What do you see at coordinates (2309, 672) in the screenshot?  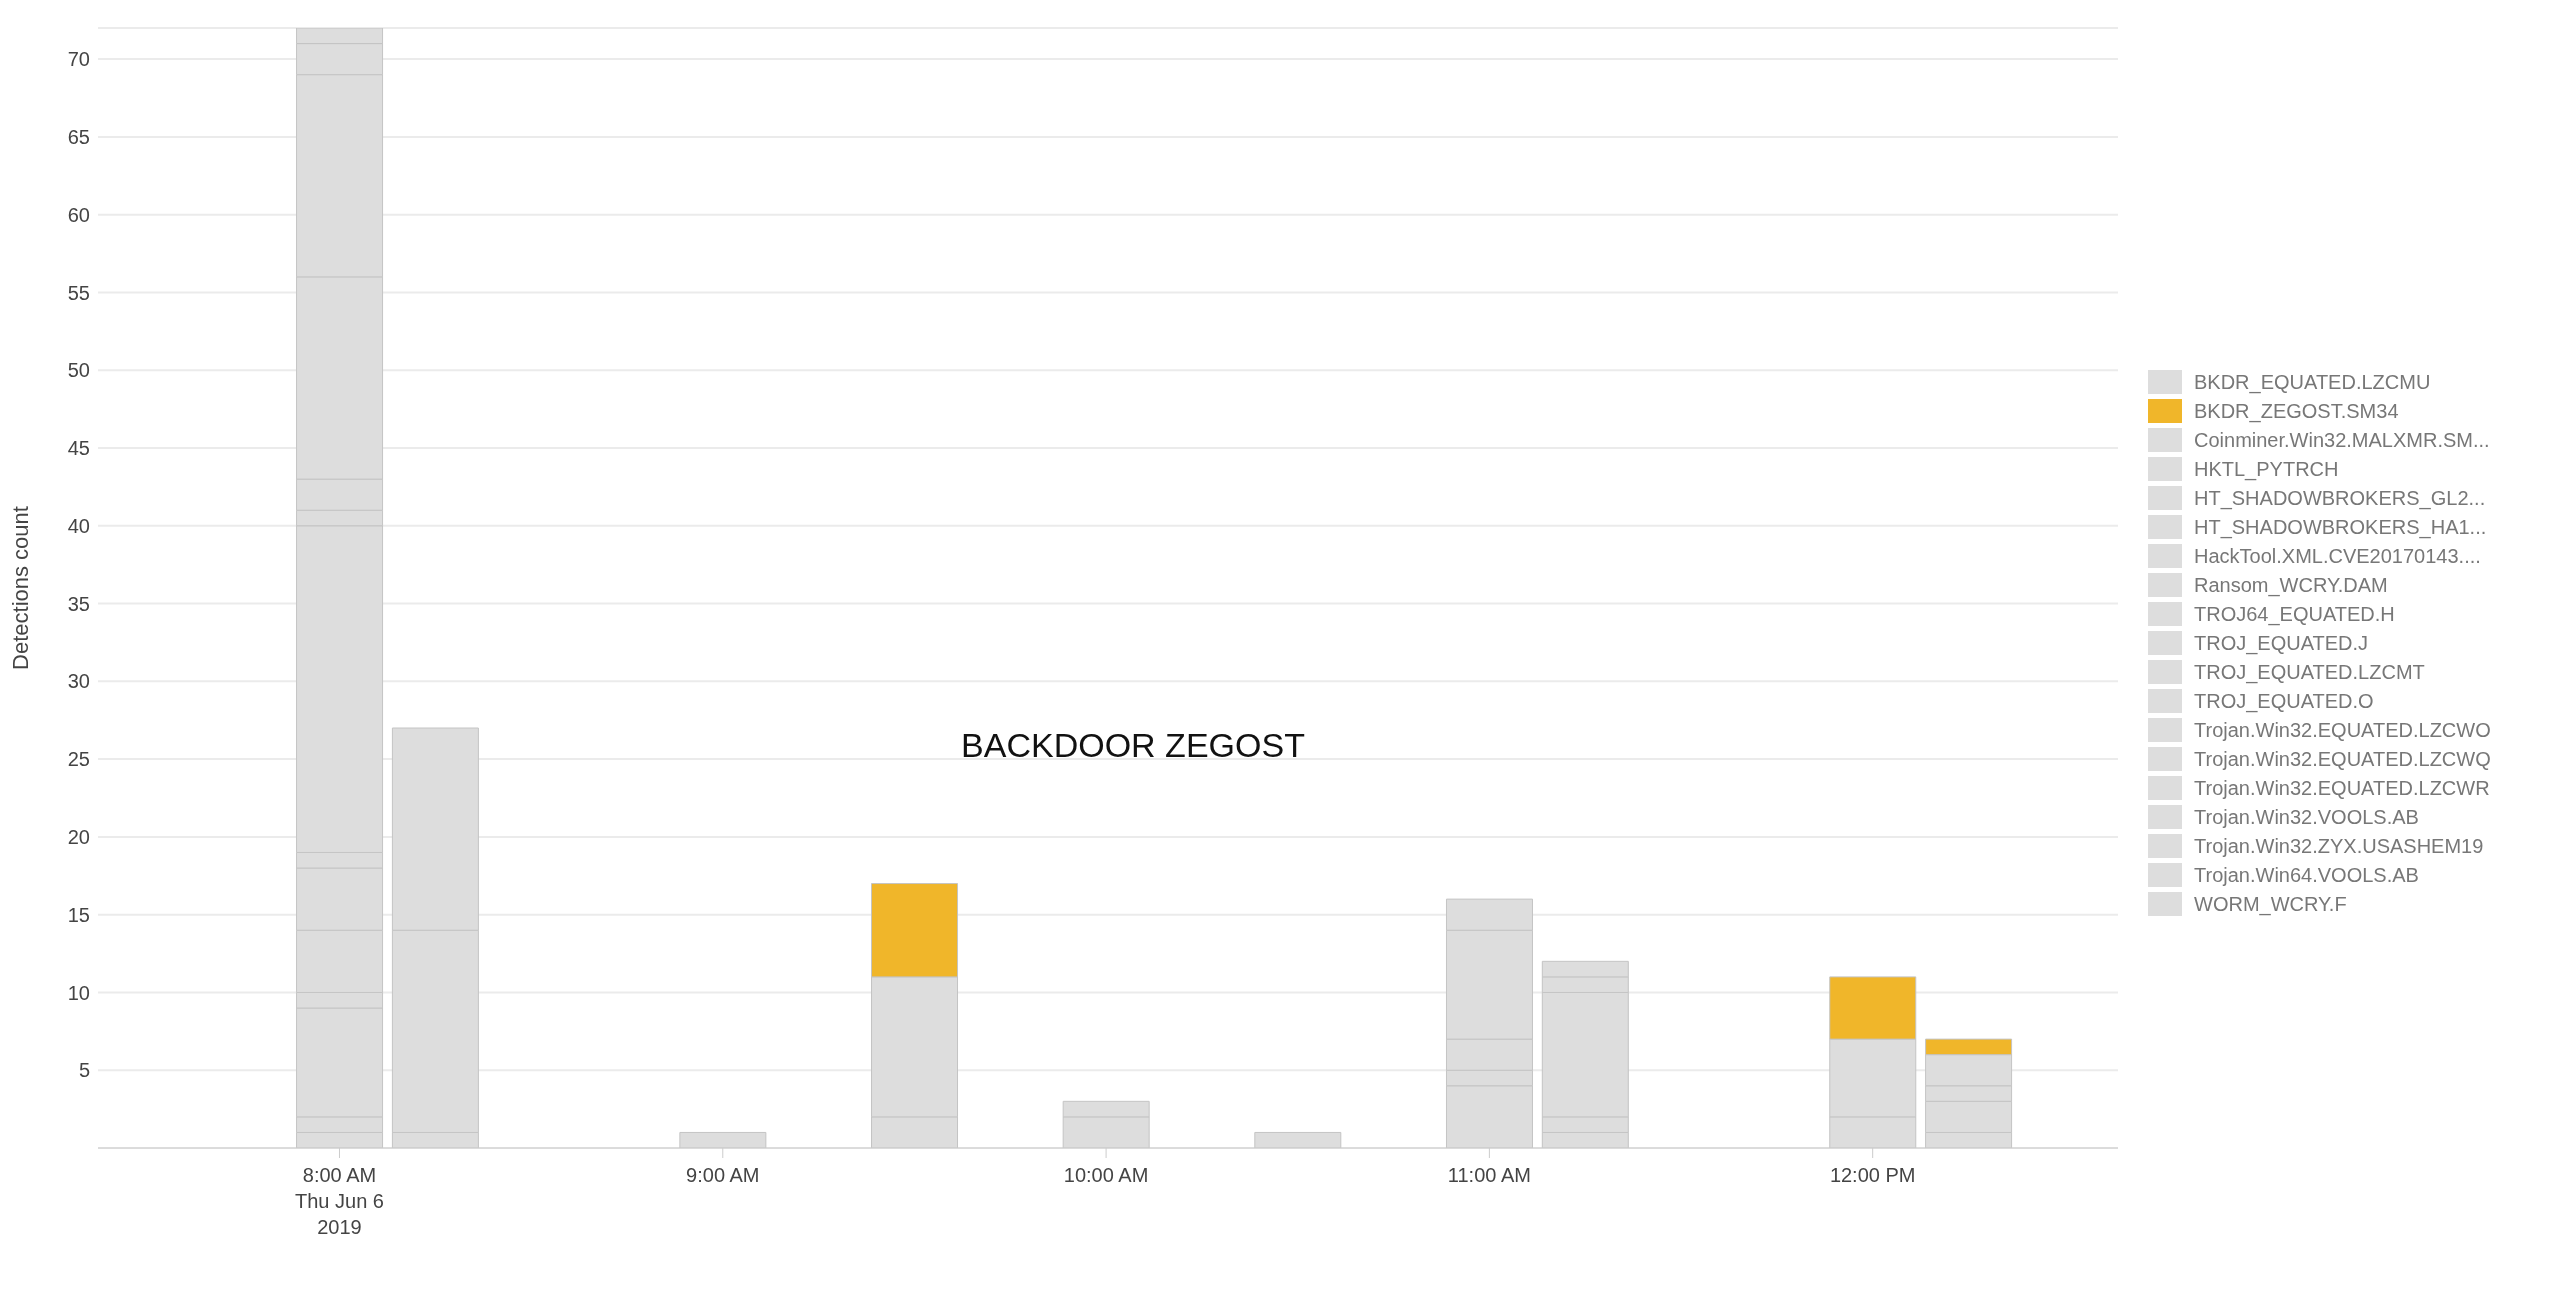 I see `legend-label: TROJ_EQUATED.LZCMT` at bounding box center [2309, 672].